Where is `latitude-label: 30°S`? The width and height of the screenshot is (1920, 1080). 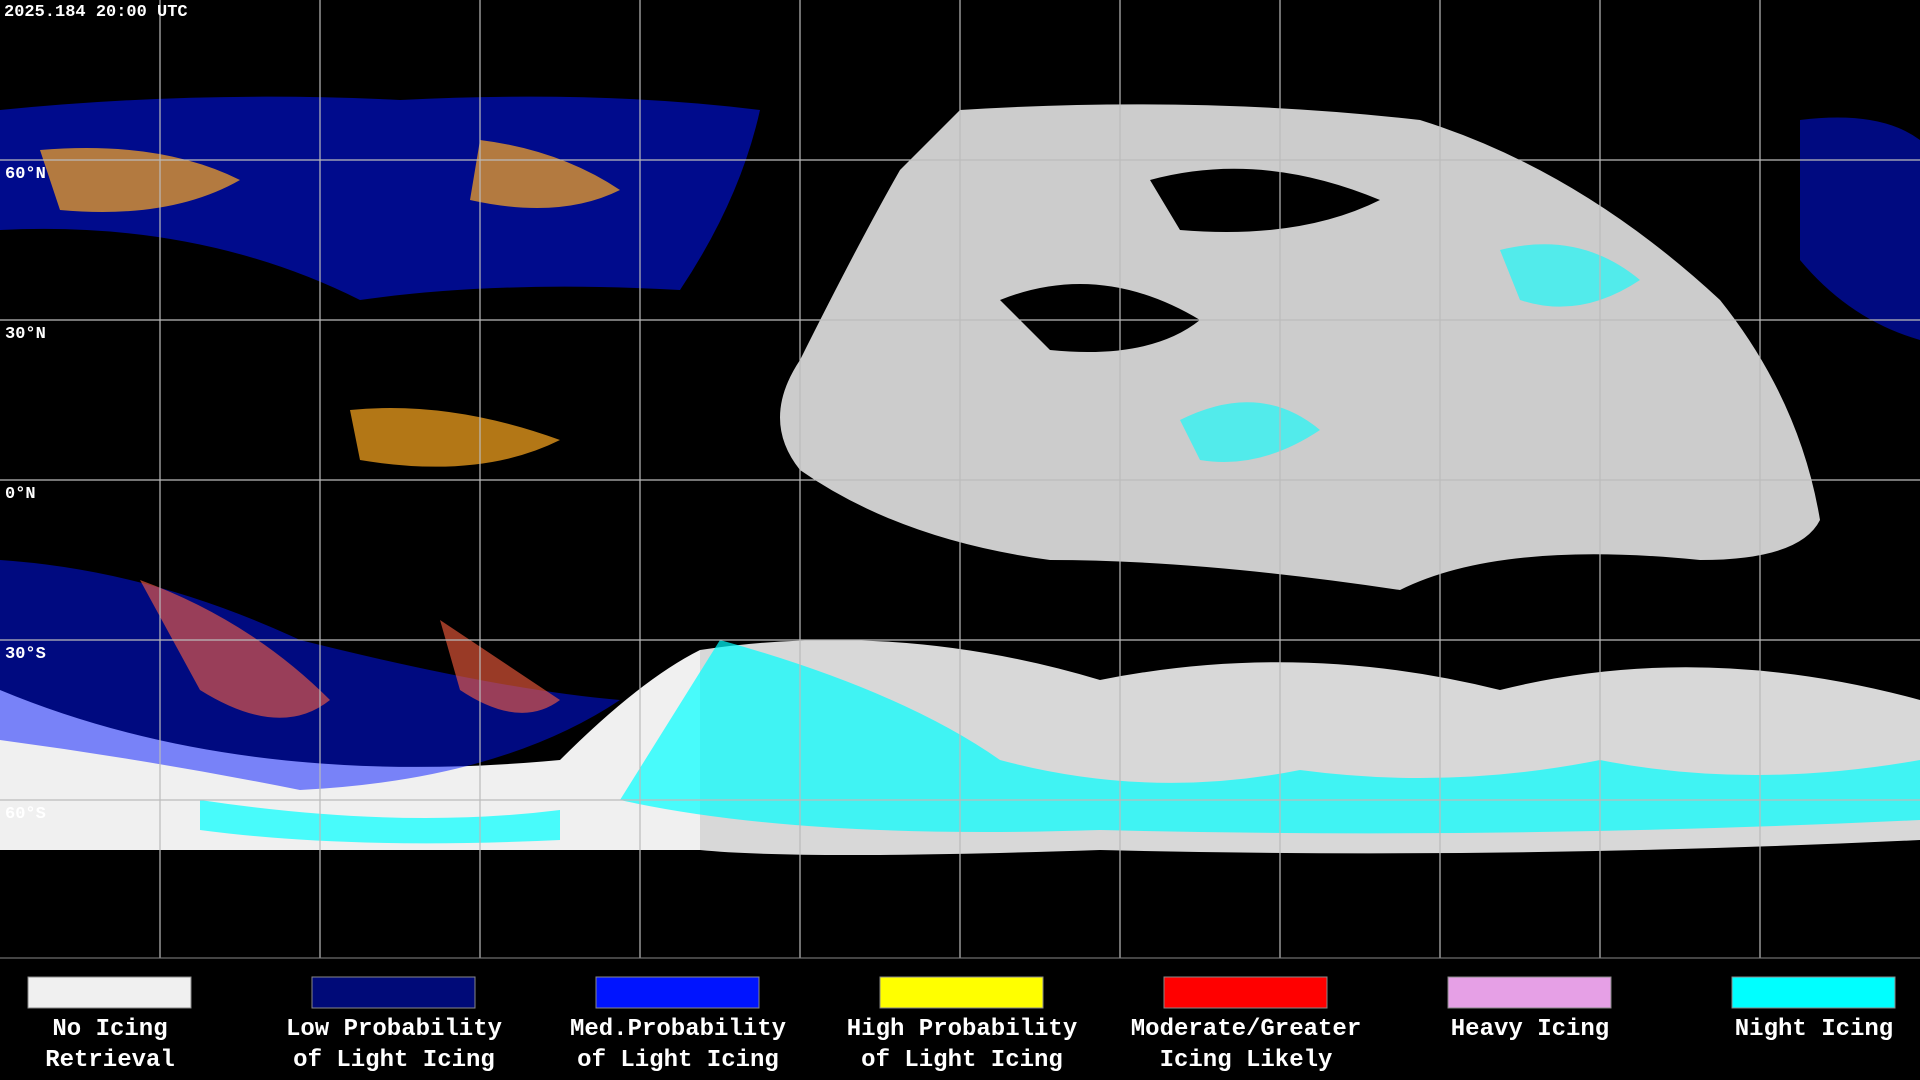 latitude-label: 30°S is located at coordinates (25, 654).